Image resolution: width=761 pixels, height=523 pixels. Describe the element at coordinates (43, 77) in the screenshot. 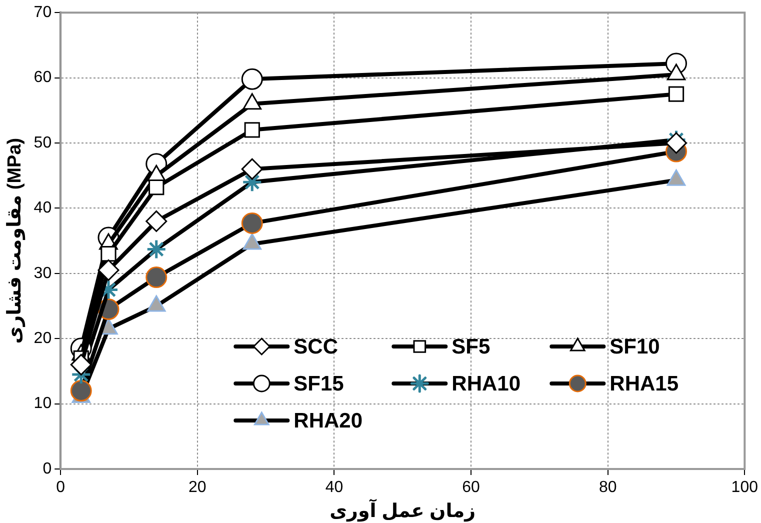

I see `y-tick-label: 60` at that location.